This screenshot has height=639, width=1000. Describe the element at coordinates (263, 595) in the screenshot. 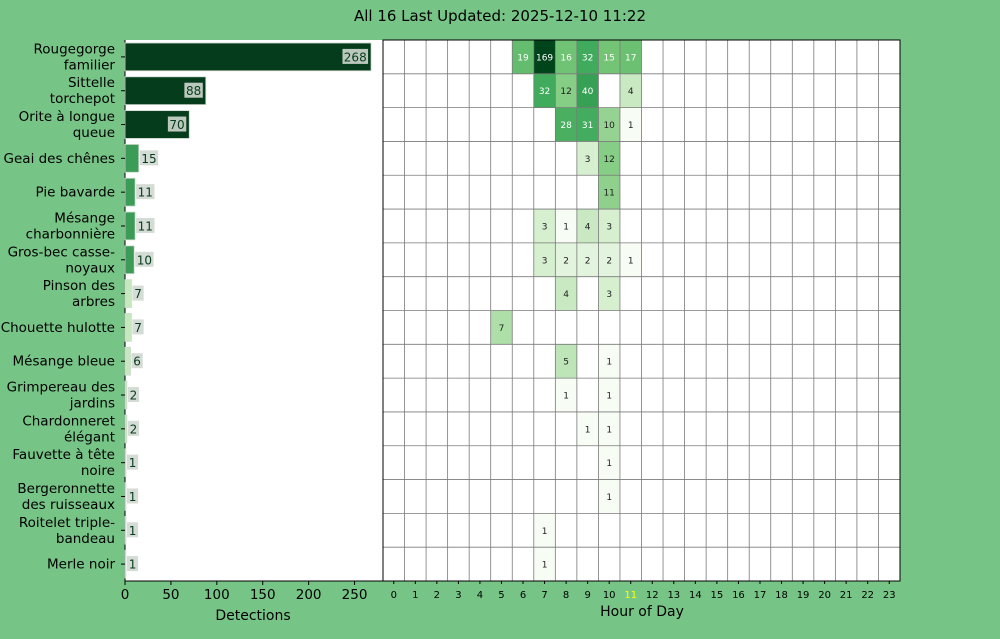

I see `bar-x-tick-label: 150` at that location.